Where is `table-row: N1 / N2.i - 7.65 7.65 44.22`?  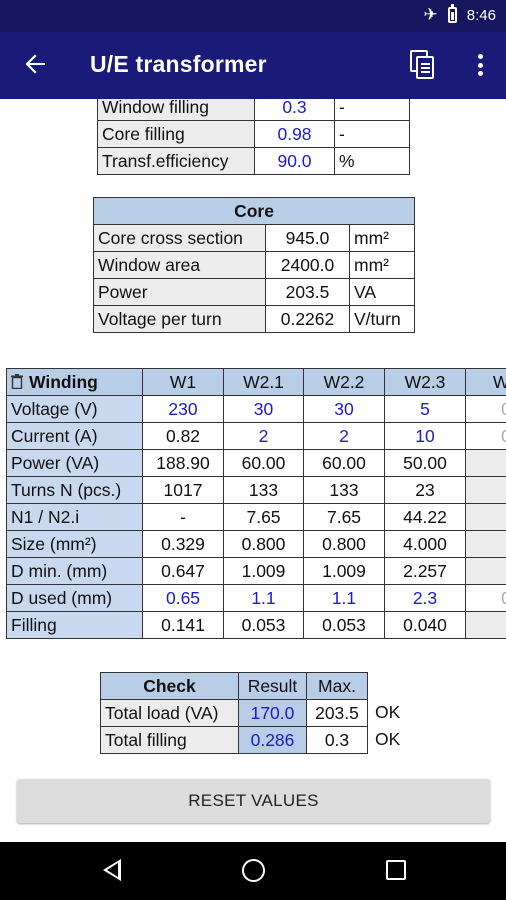 table-row: N1 / N2.i - 7.65 7.65 44.22 is located at coordinates (256, 517).